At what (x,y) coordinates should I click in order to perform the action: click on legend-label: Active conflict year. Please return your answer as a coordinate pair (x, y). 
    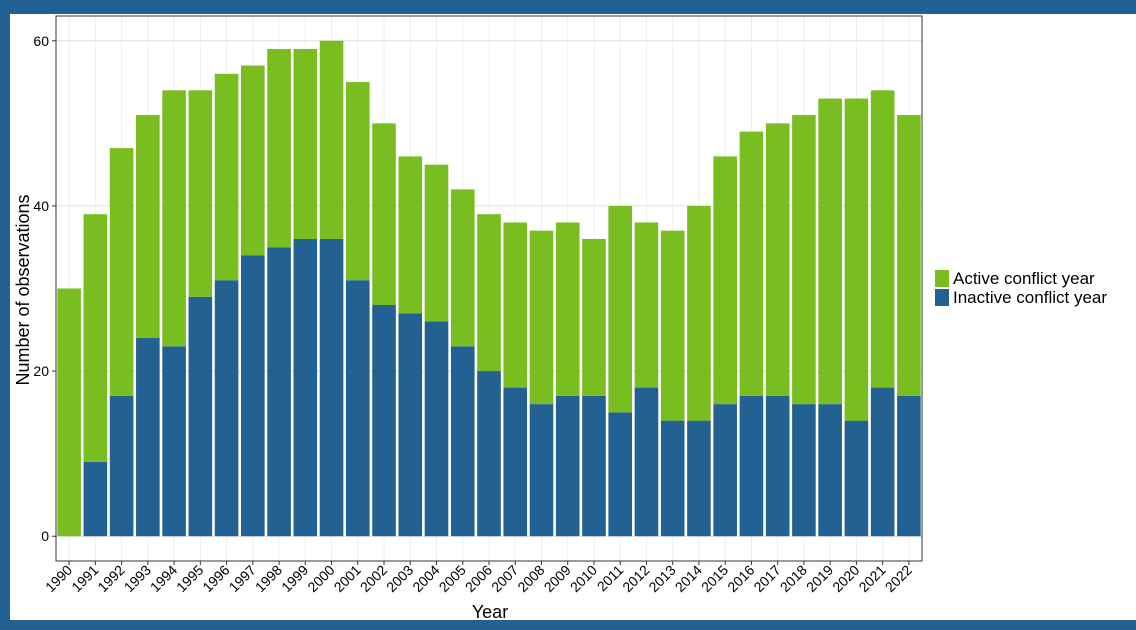
    Looking at the image, I should click on (1024, 278).